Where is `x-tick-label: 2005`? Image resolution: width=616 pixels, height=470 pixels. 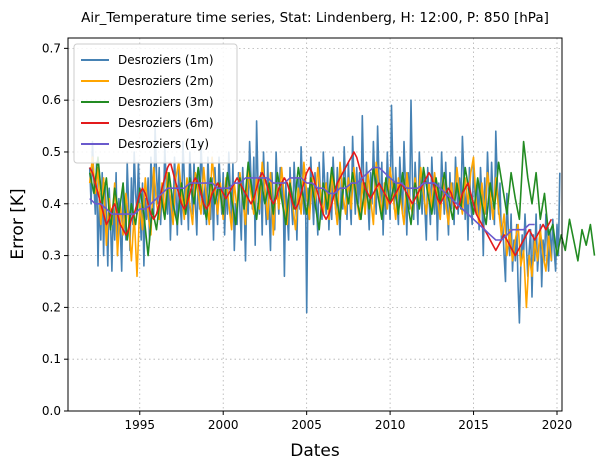
x-tick-label: 2005 is located at coordinates (306, 425).